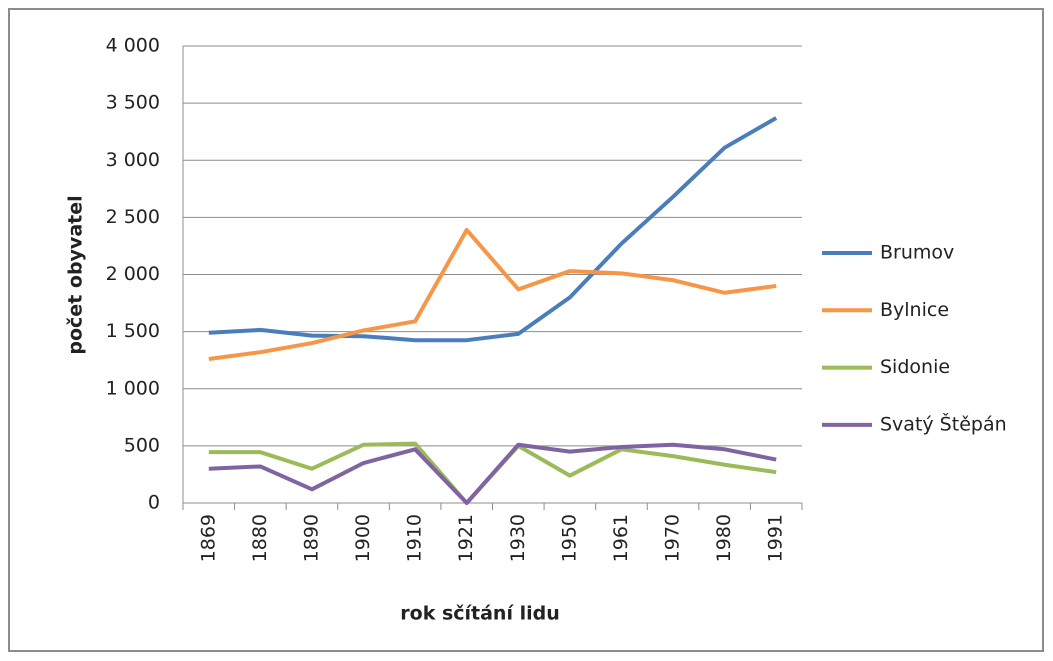 This screenshot has height=661, width=1053. What do you see at coordinates (914, 310) in the screenshot?
I see `legend-label: Bylnice` at bounding box center [914, 310].